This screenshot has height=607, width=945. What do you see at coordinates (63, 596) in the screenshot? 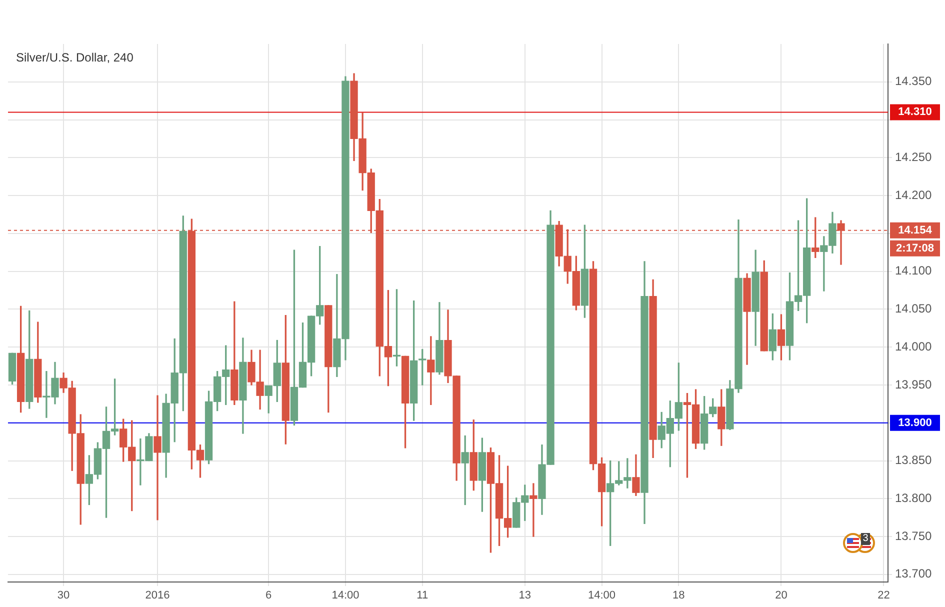
I see `x-tick-label: 30` at bounding box center [63, 596].